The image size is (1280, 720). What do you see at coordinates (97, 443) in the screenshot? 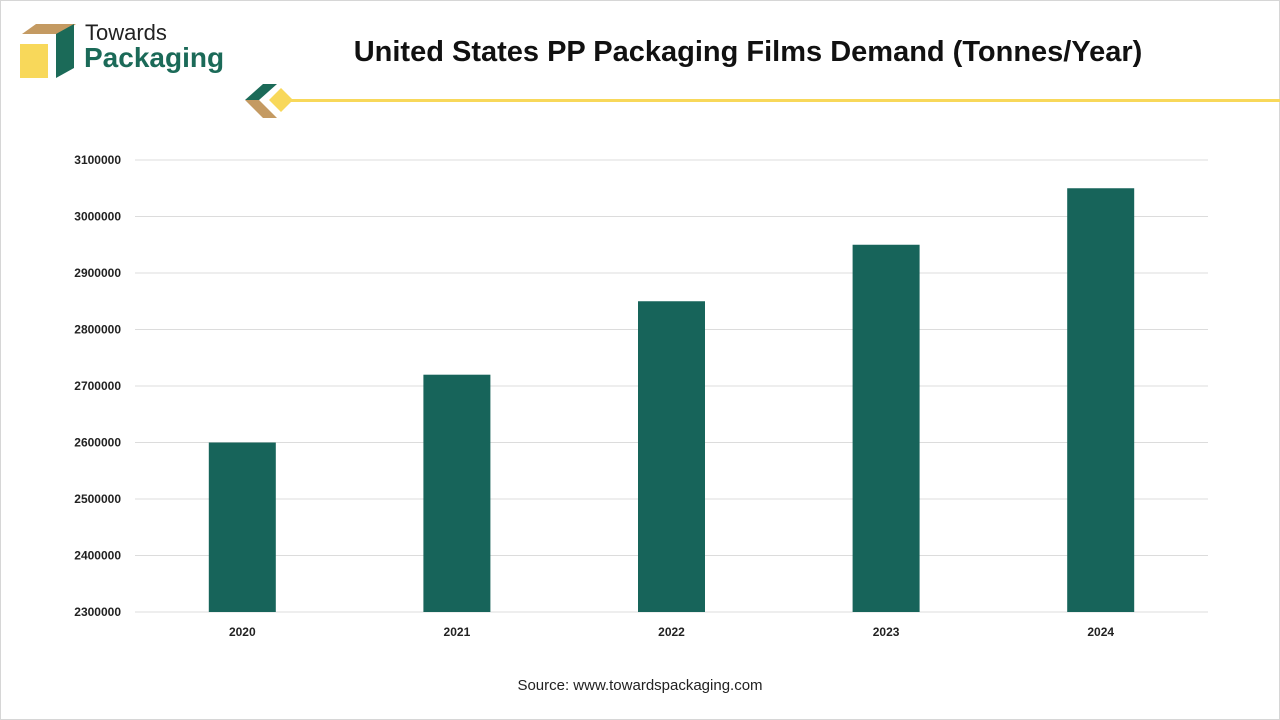
I see `y-tick-label: 2600000` at bounding box center [97, 443].